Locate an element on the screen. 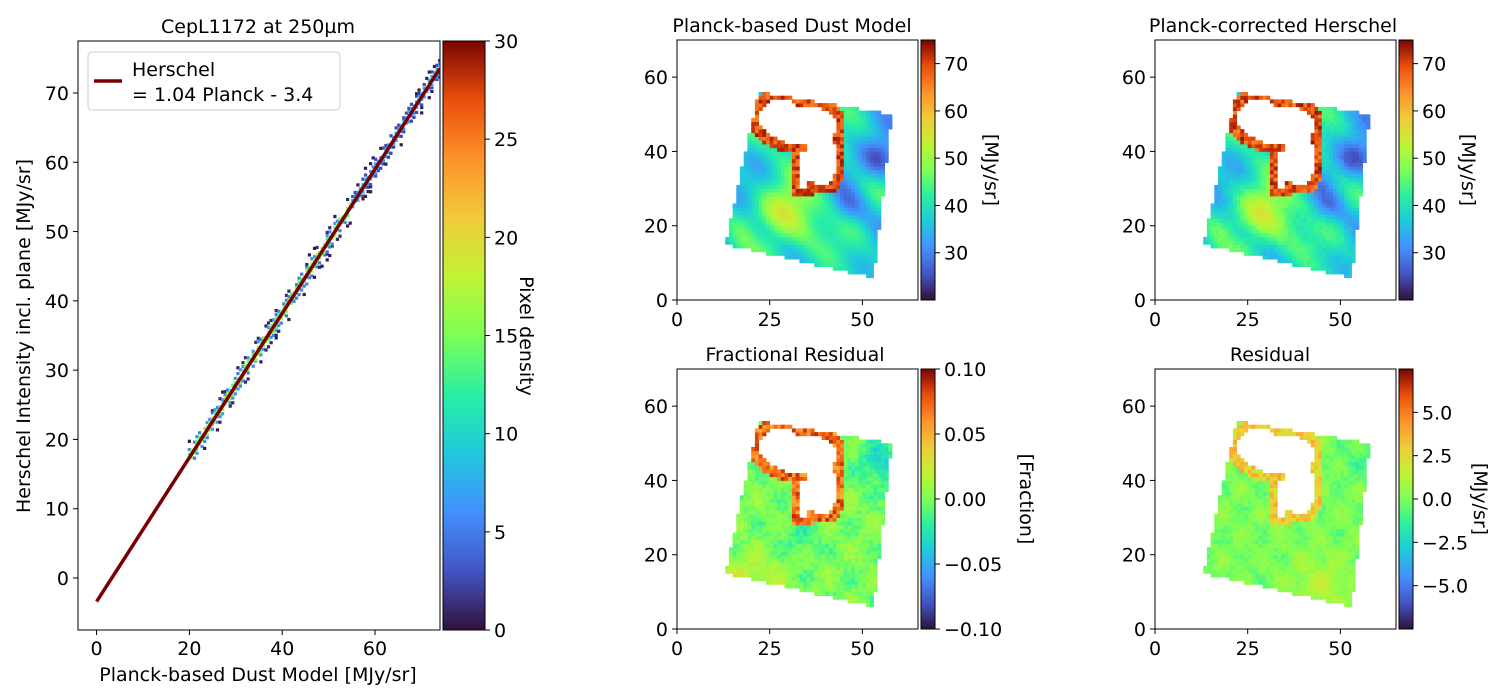 The width and height of the screenshot is (1500, 700). y-tick-label: 20 is located at coordinates (656, 556).